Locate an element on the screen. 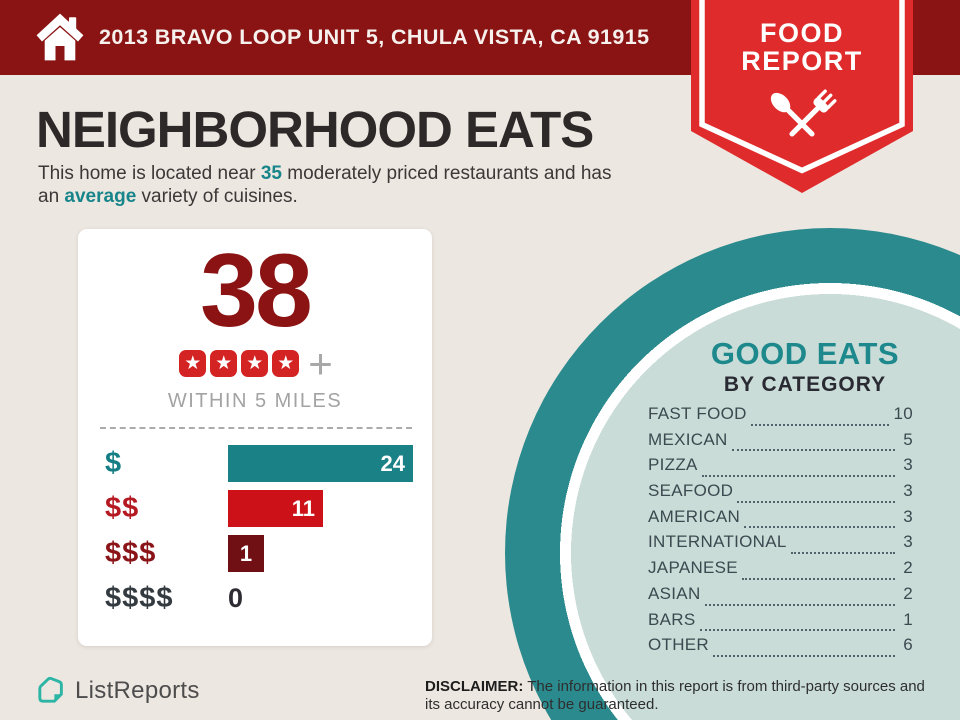  category-row: INTERNATIONAL 3 is located at coordinates (780, 545).